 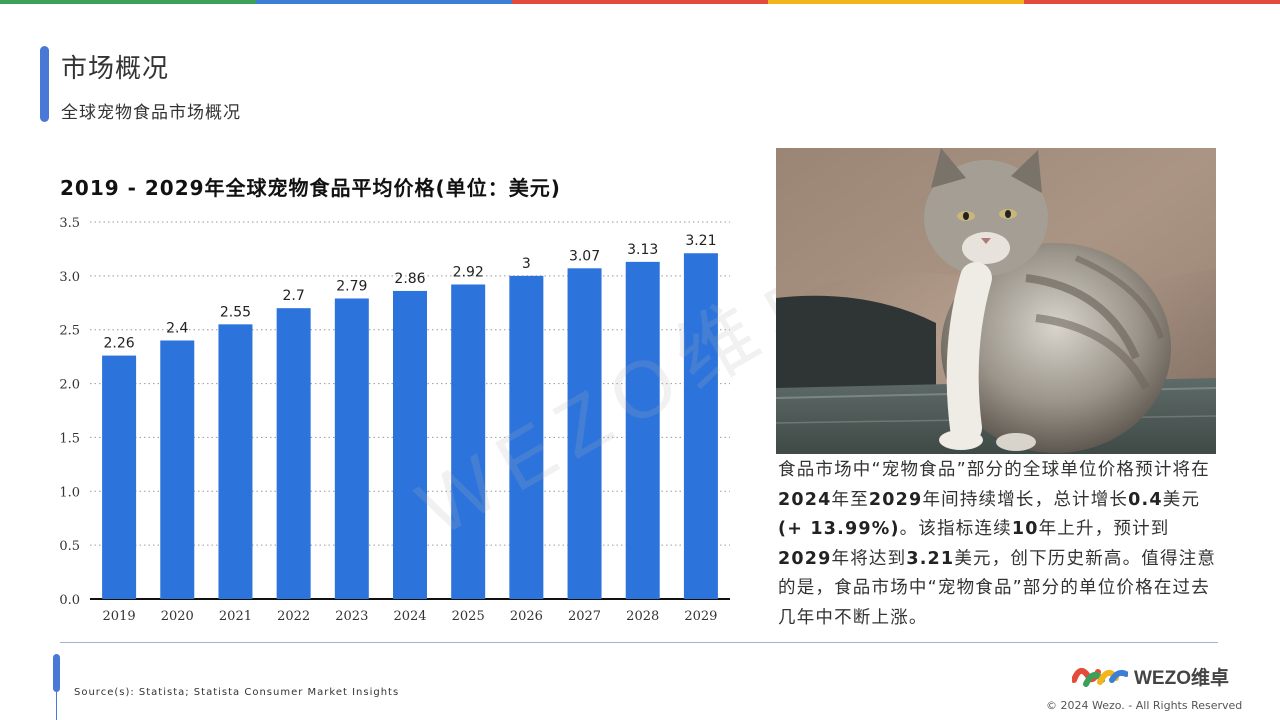 I want to click on desc-text: 年至, so click(x=850, y=499).